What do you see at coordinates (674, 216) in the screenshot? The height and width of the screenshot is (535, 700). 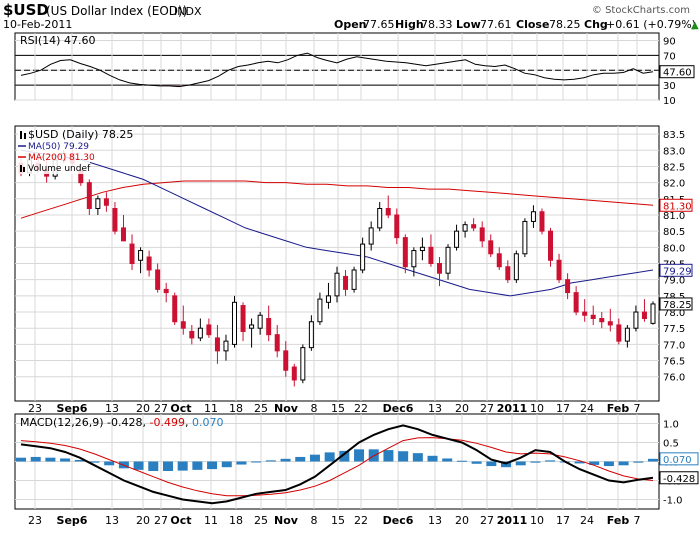 I see `y-tick-label: 81.0` at bounding box center [674, 216].